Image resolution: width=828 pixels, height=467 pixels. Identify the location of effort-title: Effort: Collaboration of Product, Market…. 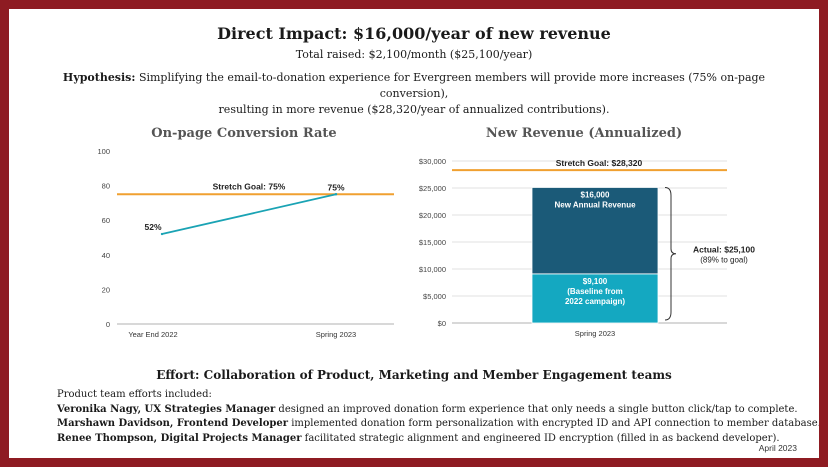
(414, 375).